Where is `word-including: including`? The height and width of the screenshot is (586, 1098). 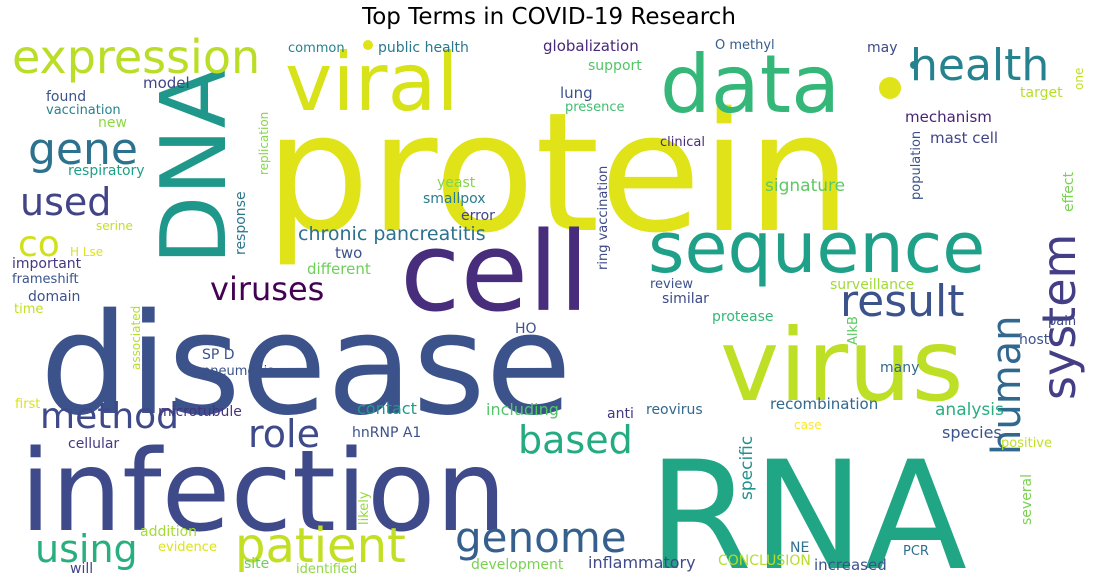
word-including: including is located at coordinates (522, 409).